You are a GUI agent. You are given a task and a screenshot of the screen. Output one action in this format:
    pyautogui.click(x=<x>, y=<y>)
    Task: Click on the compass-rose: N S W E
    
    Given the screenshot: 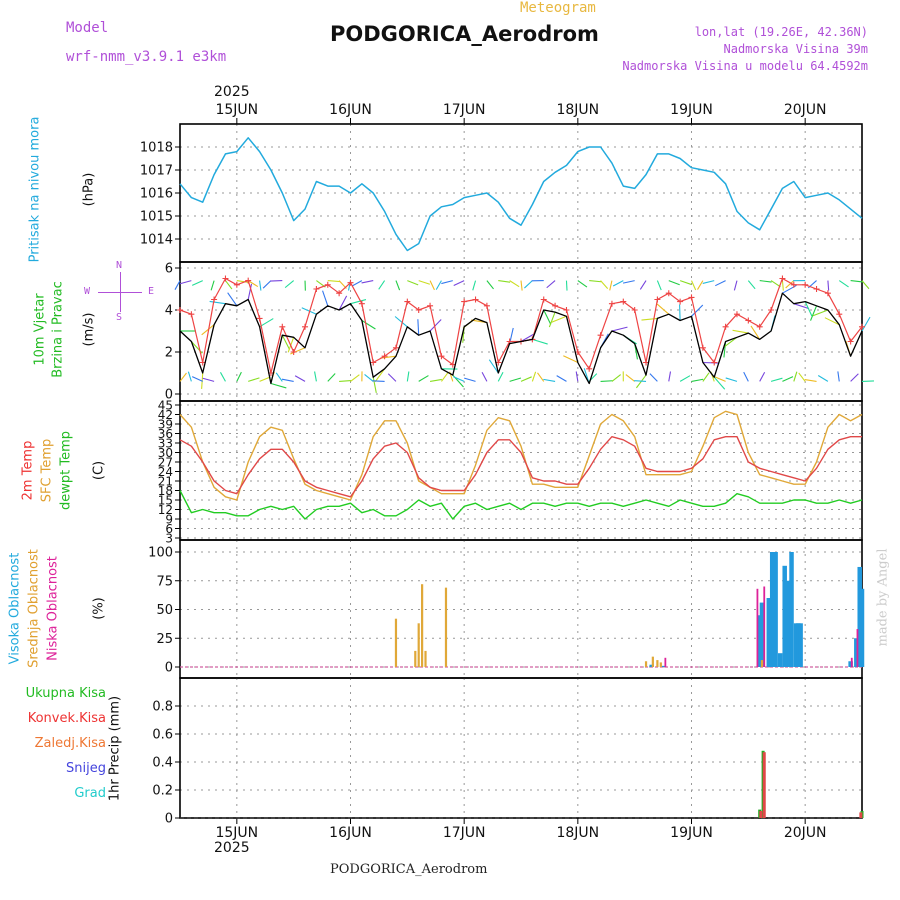 What is the action you would take?
    pyautogui.click(x=119, y=291)
    